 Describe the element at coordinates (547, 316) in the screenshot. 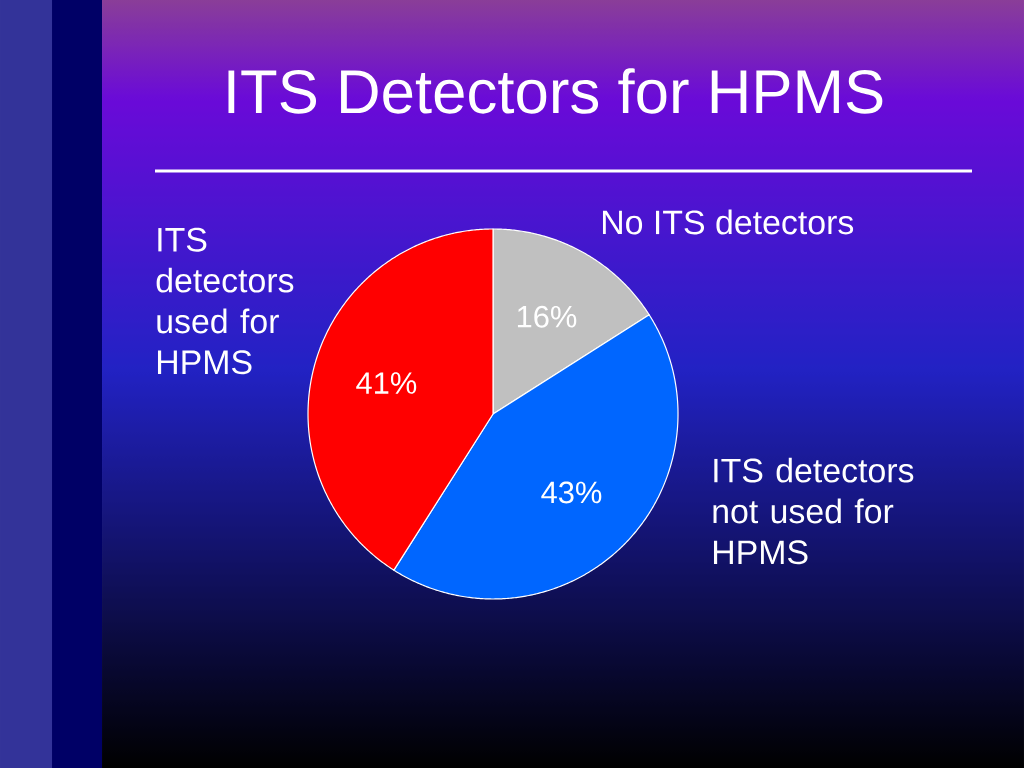

I see `data-label: 16%` at that location.